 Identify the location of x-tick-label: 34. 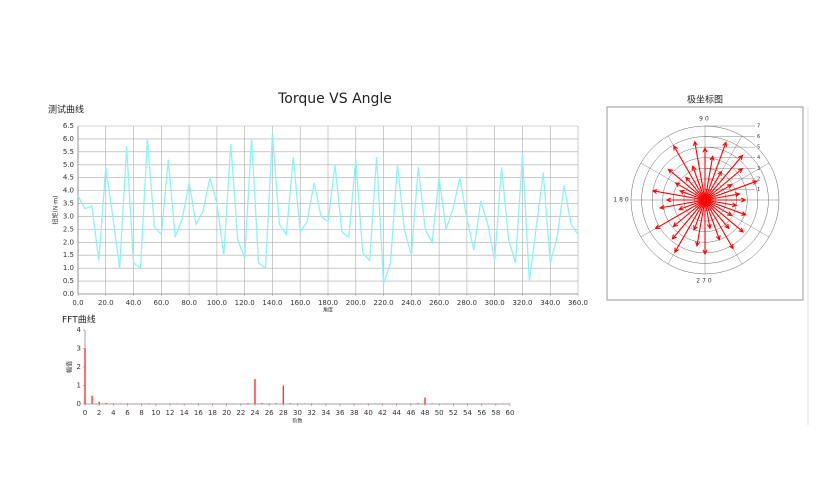
(325, 413).